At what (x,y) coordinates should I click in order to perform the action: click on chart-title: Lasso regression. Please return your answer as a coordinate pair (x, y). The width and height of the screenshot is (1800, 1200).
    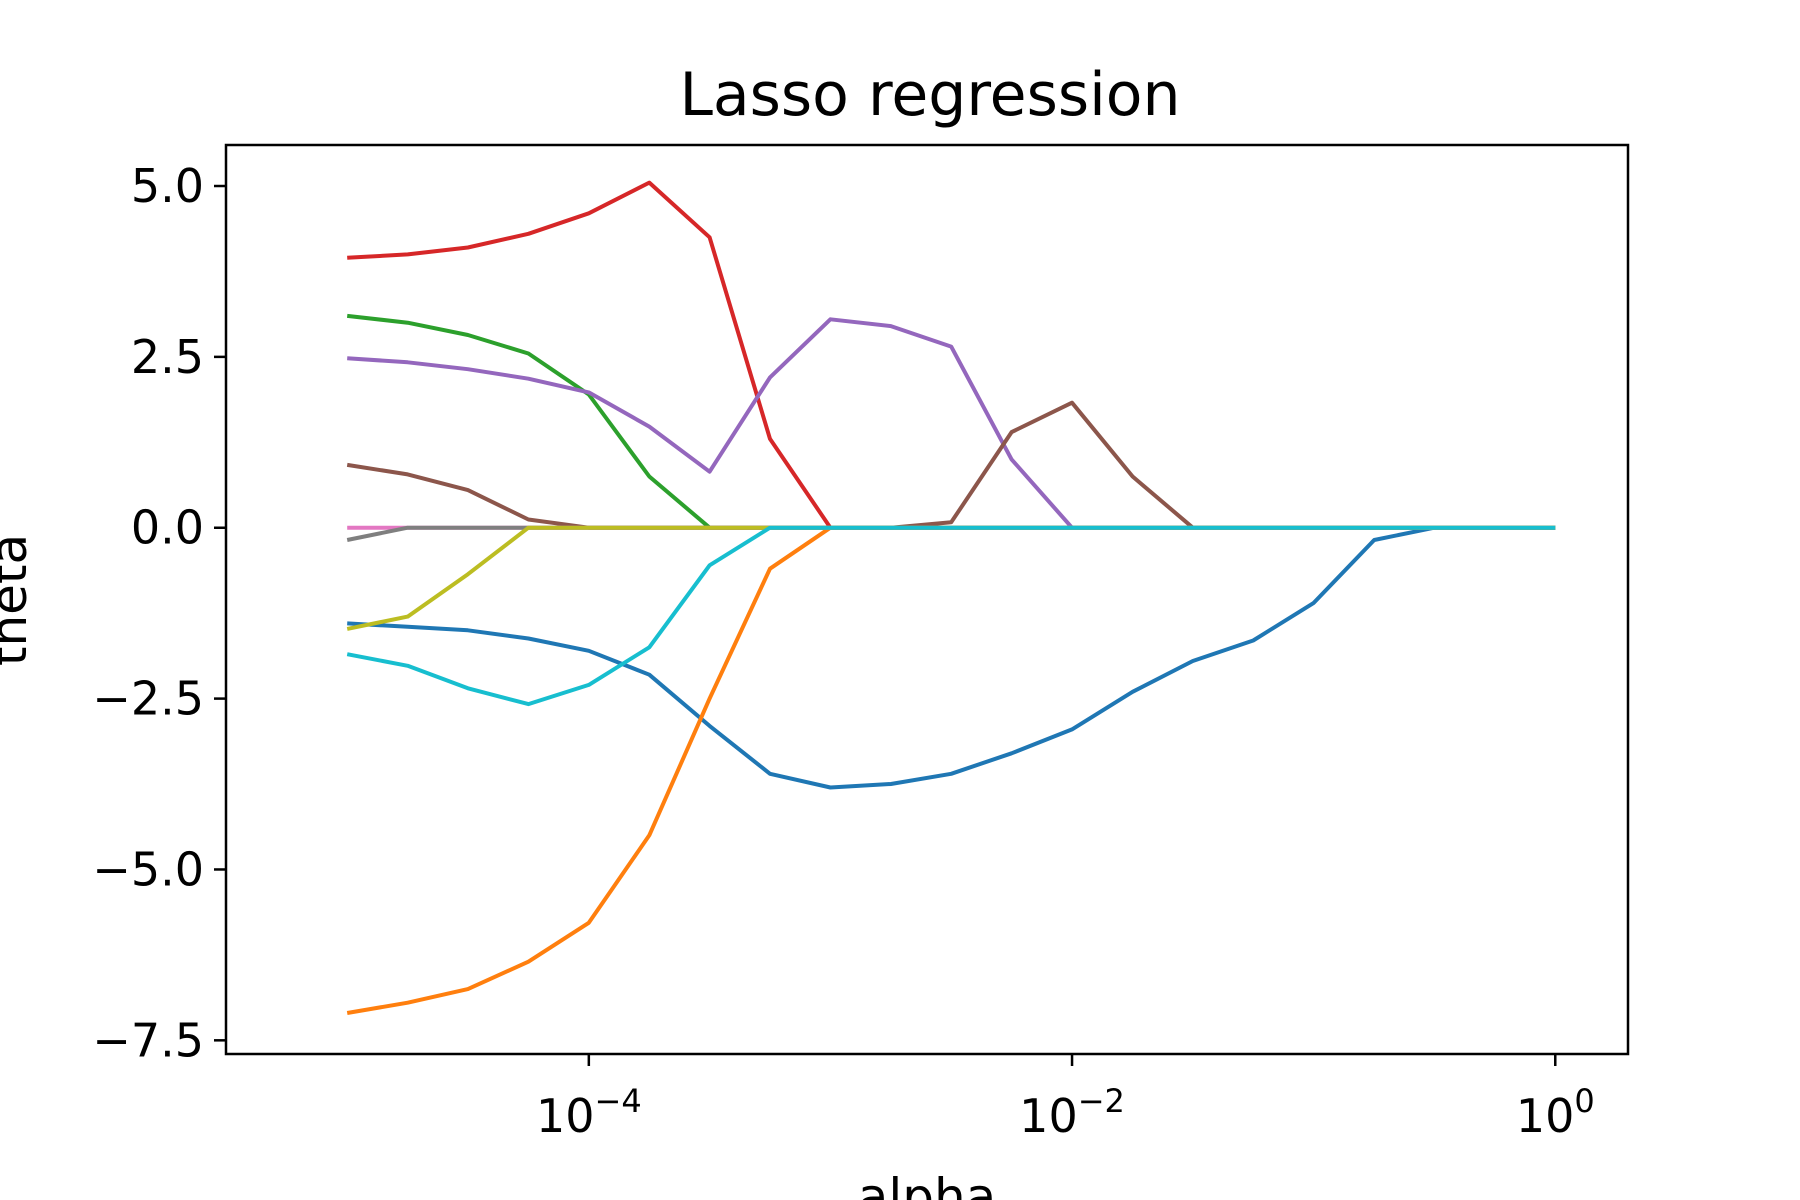
    Looking at the image, I should click on (929, 95).